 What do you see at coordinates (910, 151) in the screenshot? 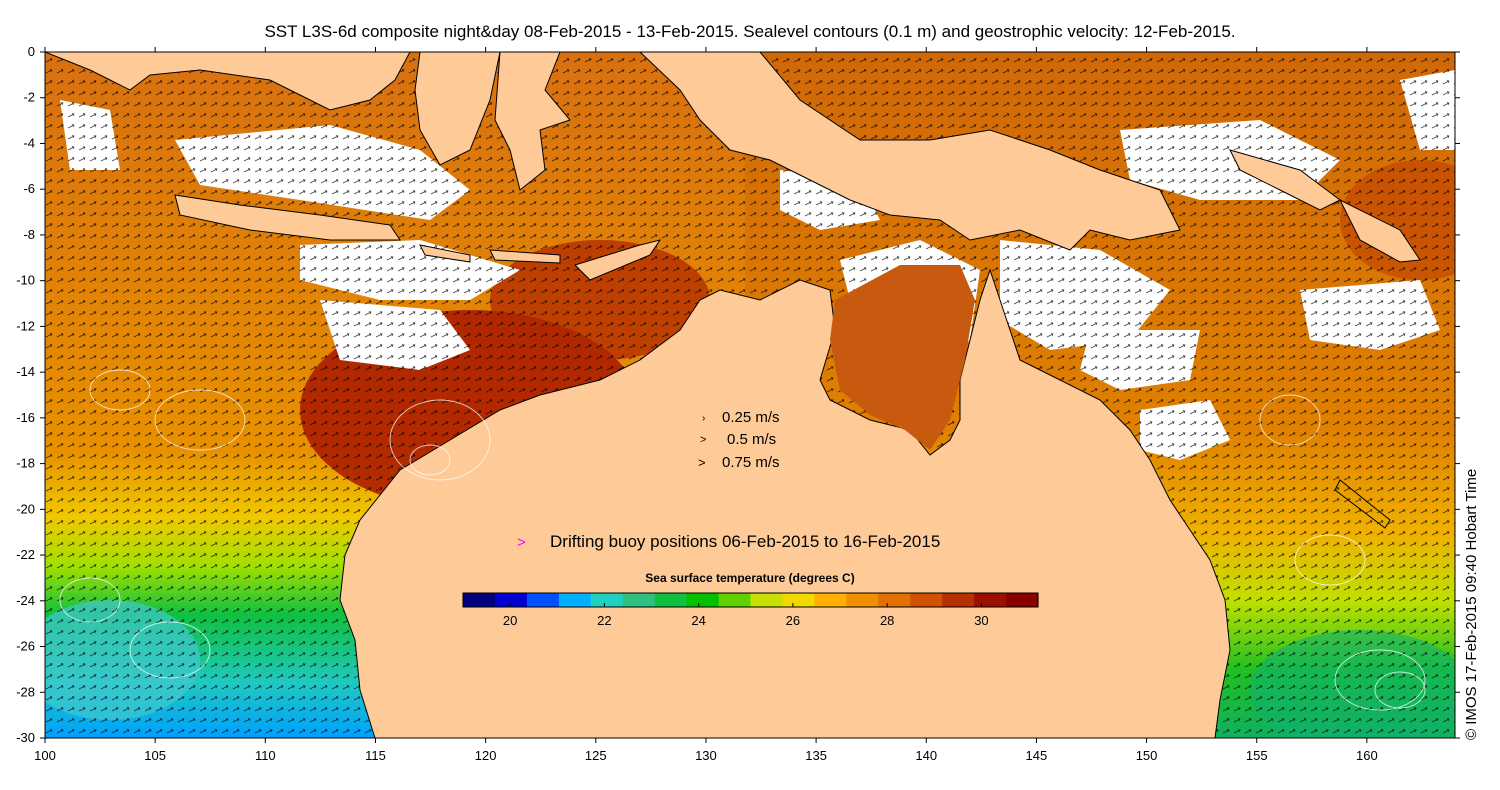
I see `new-guinea-land` at bounding box center [910, 151].